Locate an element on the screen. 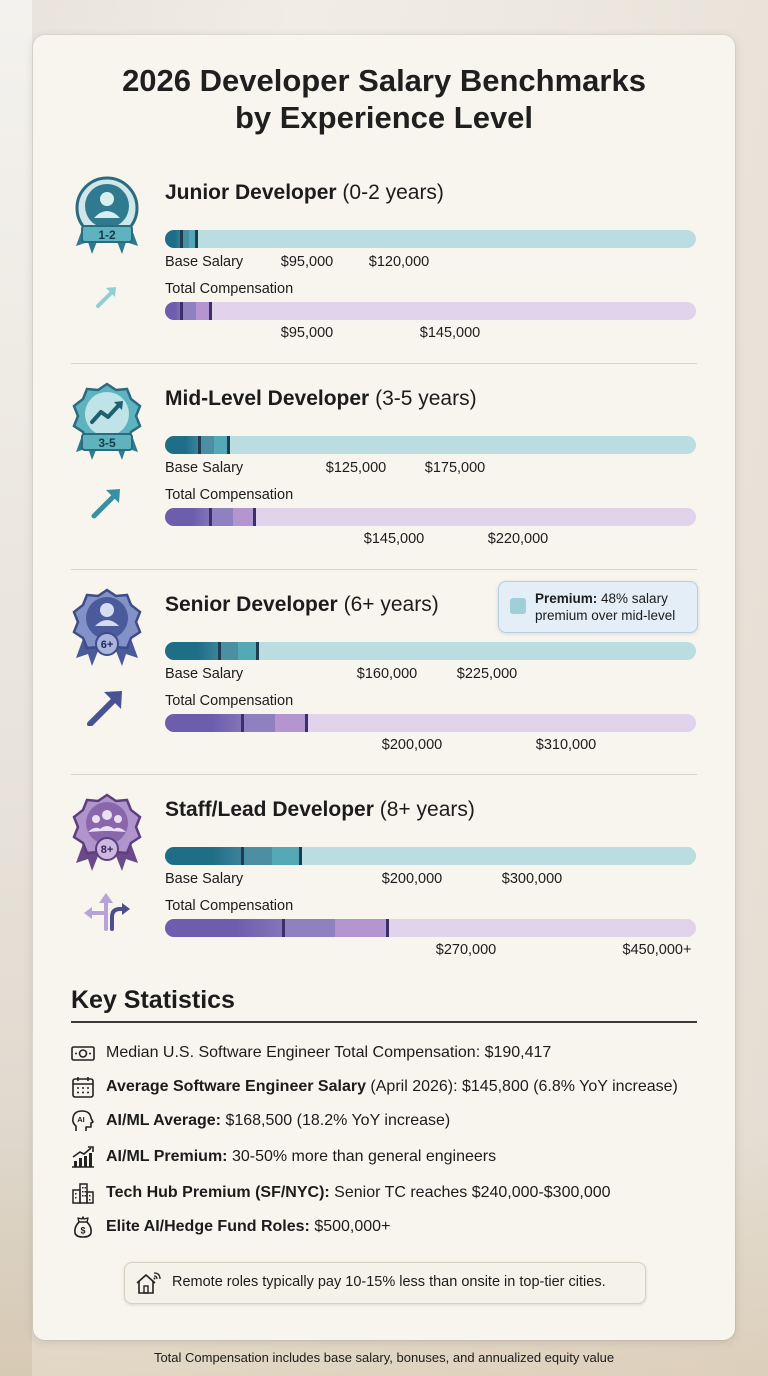 The height and width of the screenshot is (1376, 768). money-icon is located at coordinates (83, 1053).